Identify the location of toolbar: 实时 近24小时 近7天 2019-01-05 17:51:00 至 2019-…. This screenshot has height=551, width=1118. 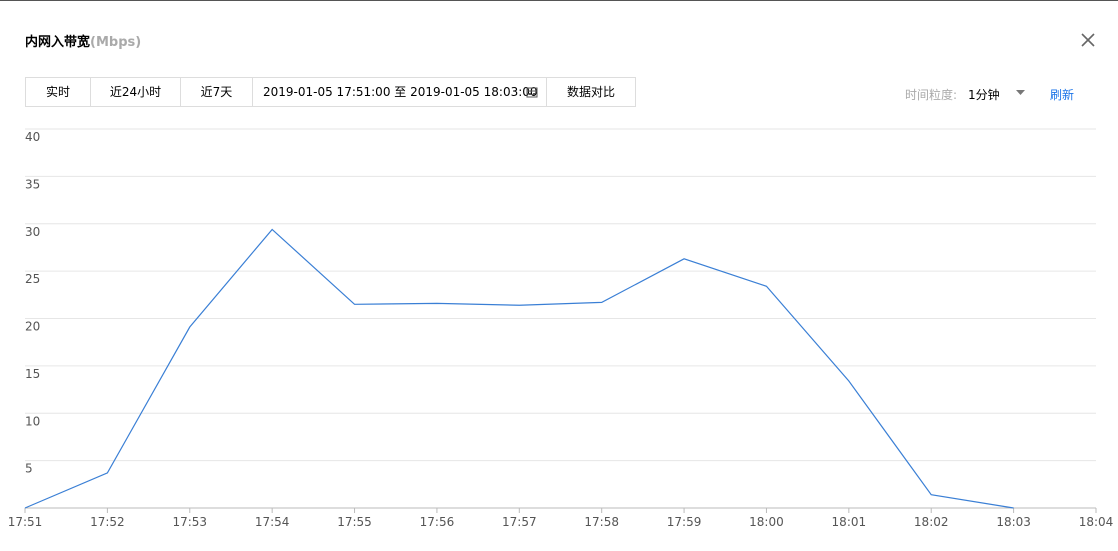
(330, 92).